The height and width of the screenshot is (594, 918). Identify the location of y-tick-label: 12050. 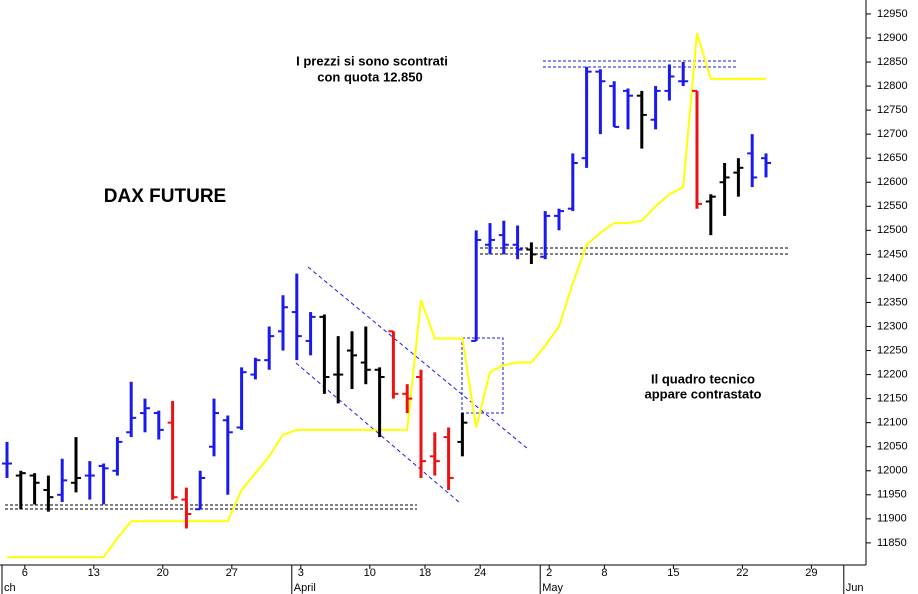
(892, 447).